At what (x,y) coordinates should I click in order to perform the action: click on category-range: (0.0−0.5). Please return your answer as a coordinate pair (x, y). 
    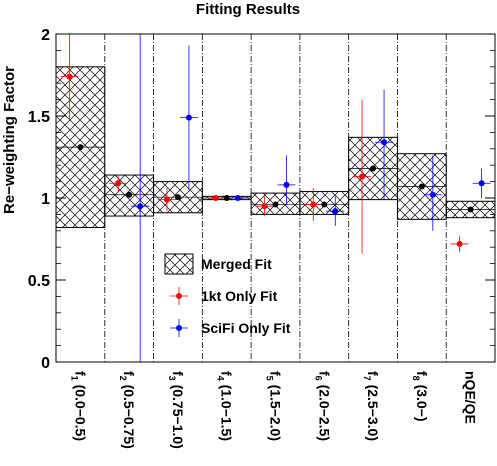
    Looking at the image, I should click on (80, 411).